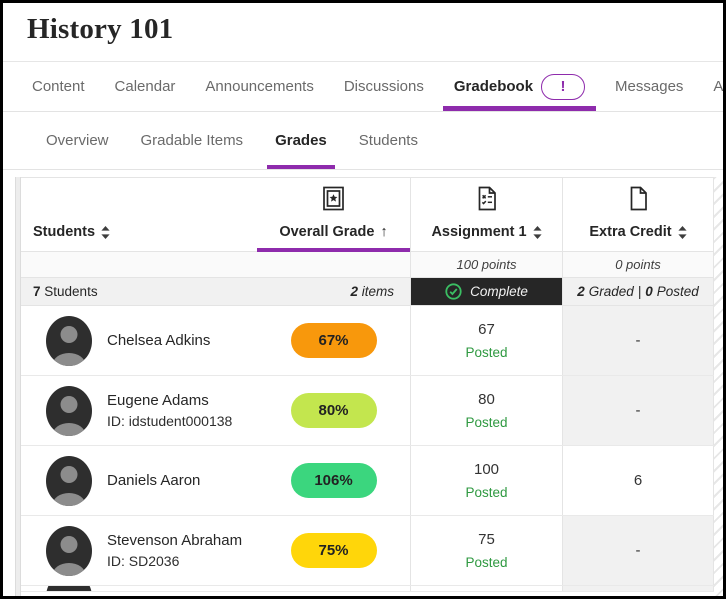 This screenshot has height=599, width=726. Describe the element at coordinates (649, 86) in the screenshot. I see `nav-tab-messages: Messages` at that location.